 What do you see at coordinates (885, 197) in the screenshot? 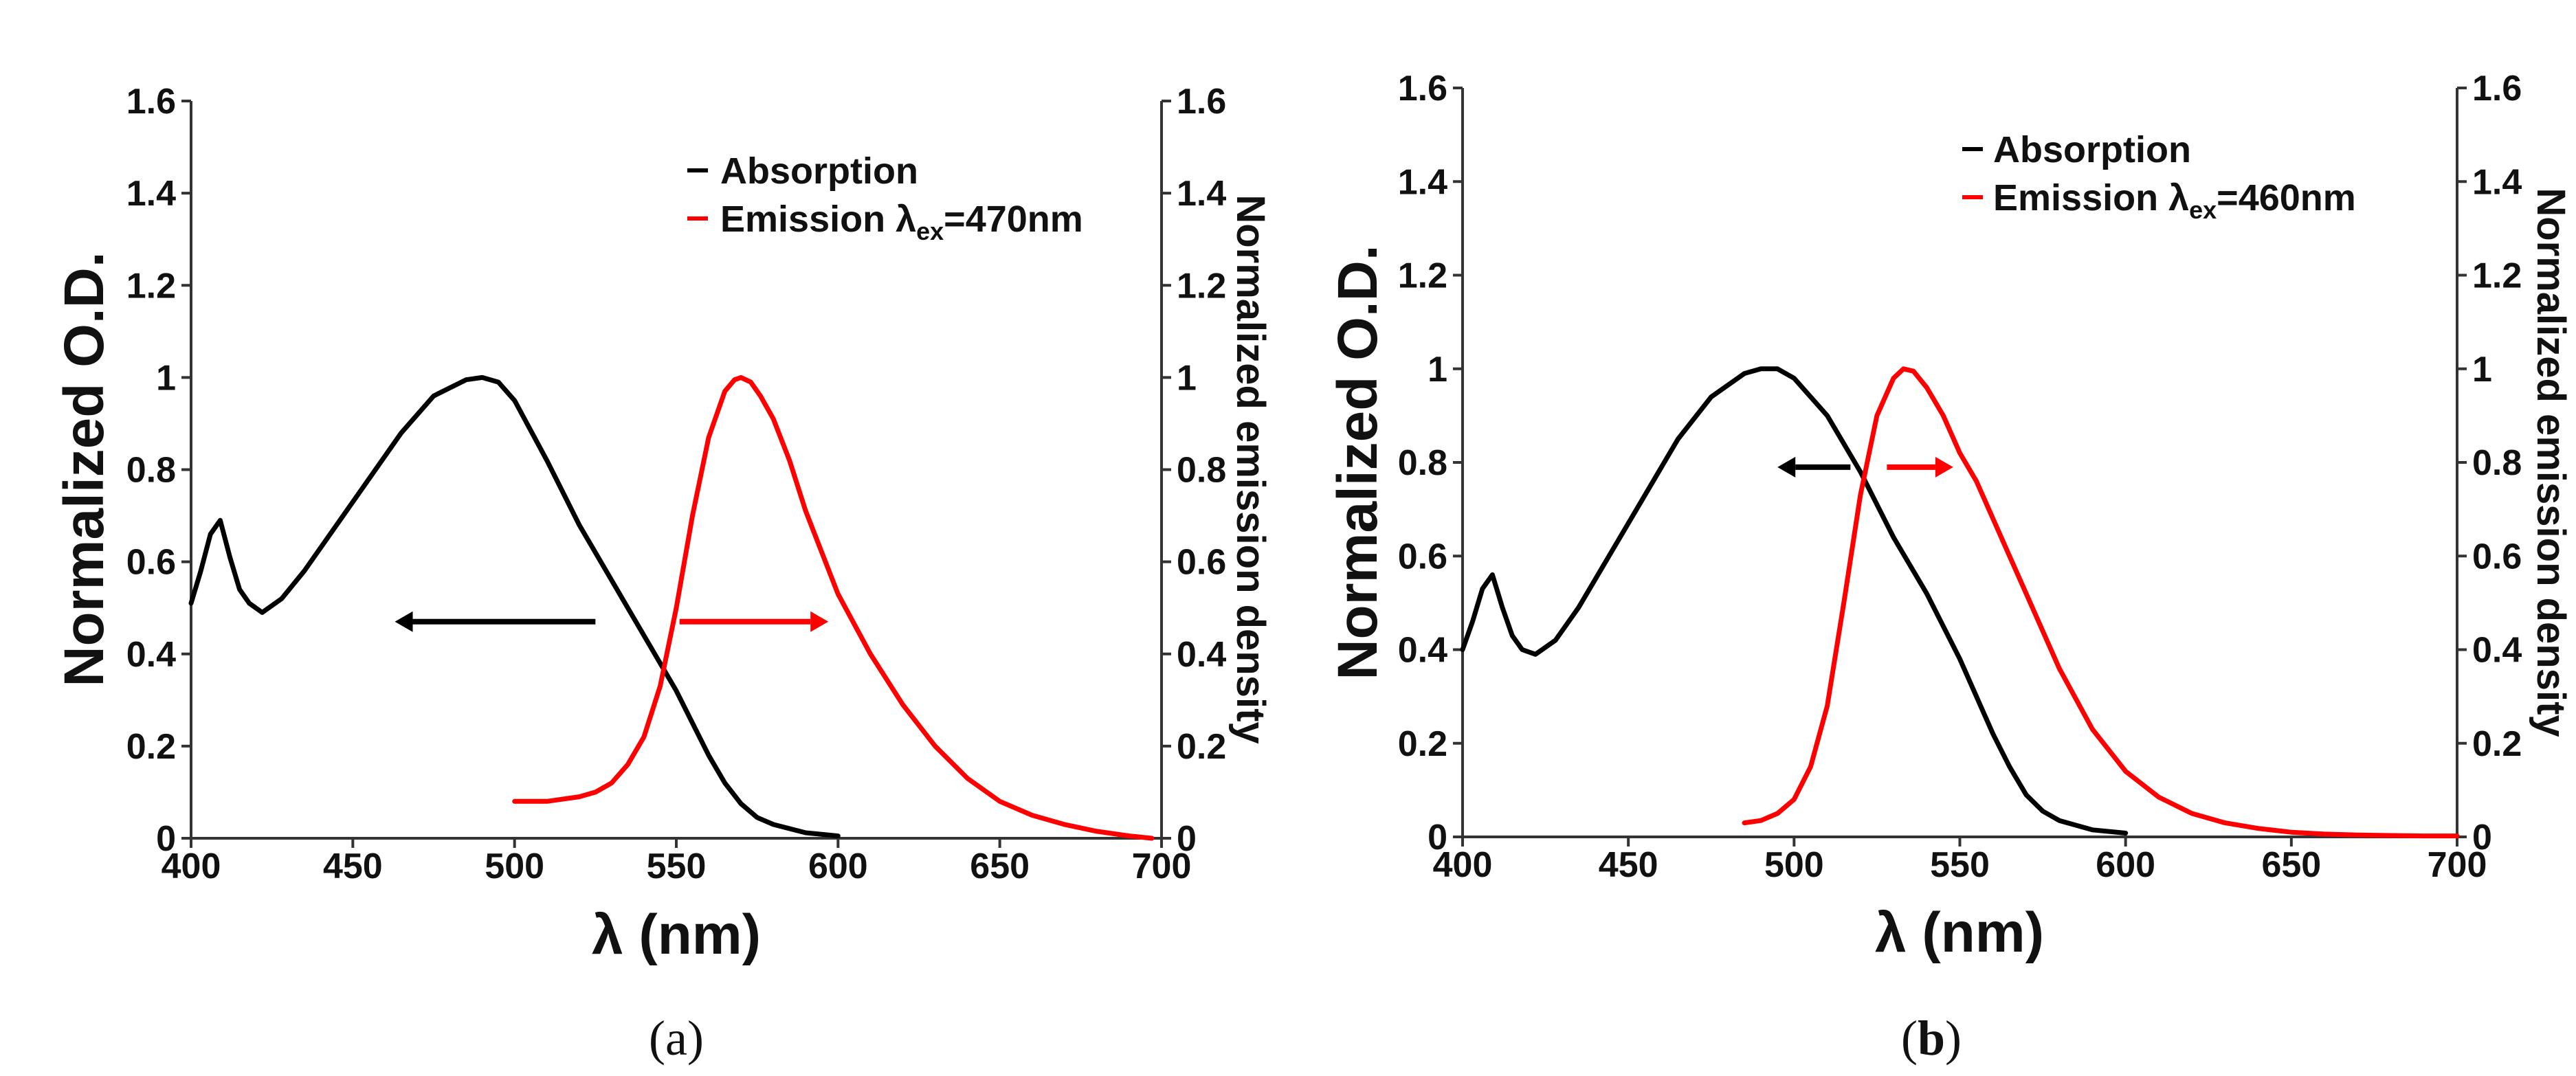
I see `legend: Absorption Emission λex=470nm` at bounding box center [885, 197].